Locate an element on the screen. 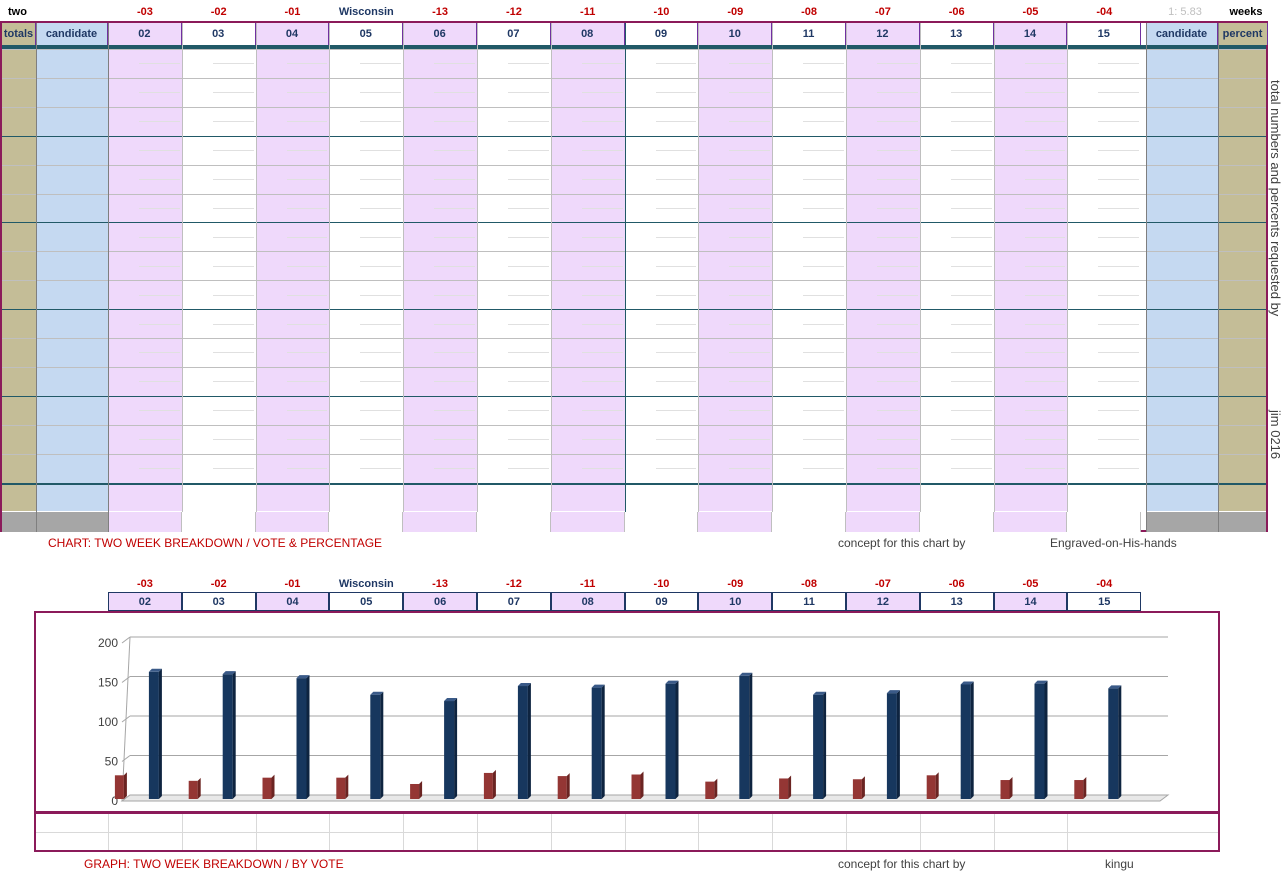 The height and width of the screenshot is (874, 1288). graph-concept-label: concept for this chart by is located at coordinates (902, 864).